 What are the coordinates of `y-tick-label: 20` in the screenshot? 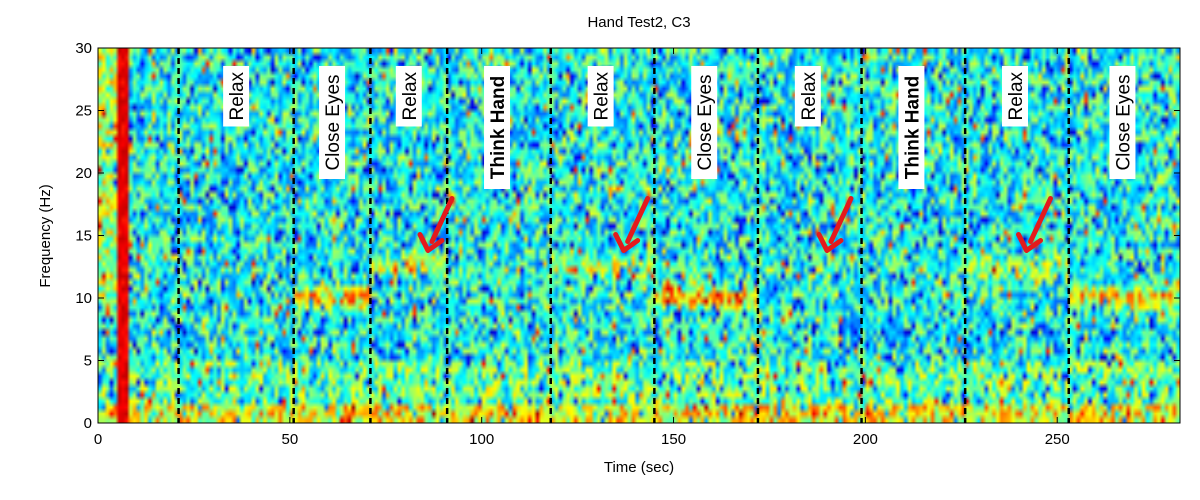 It's located at (83, 173).